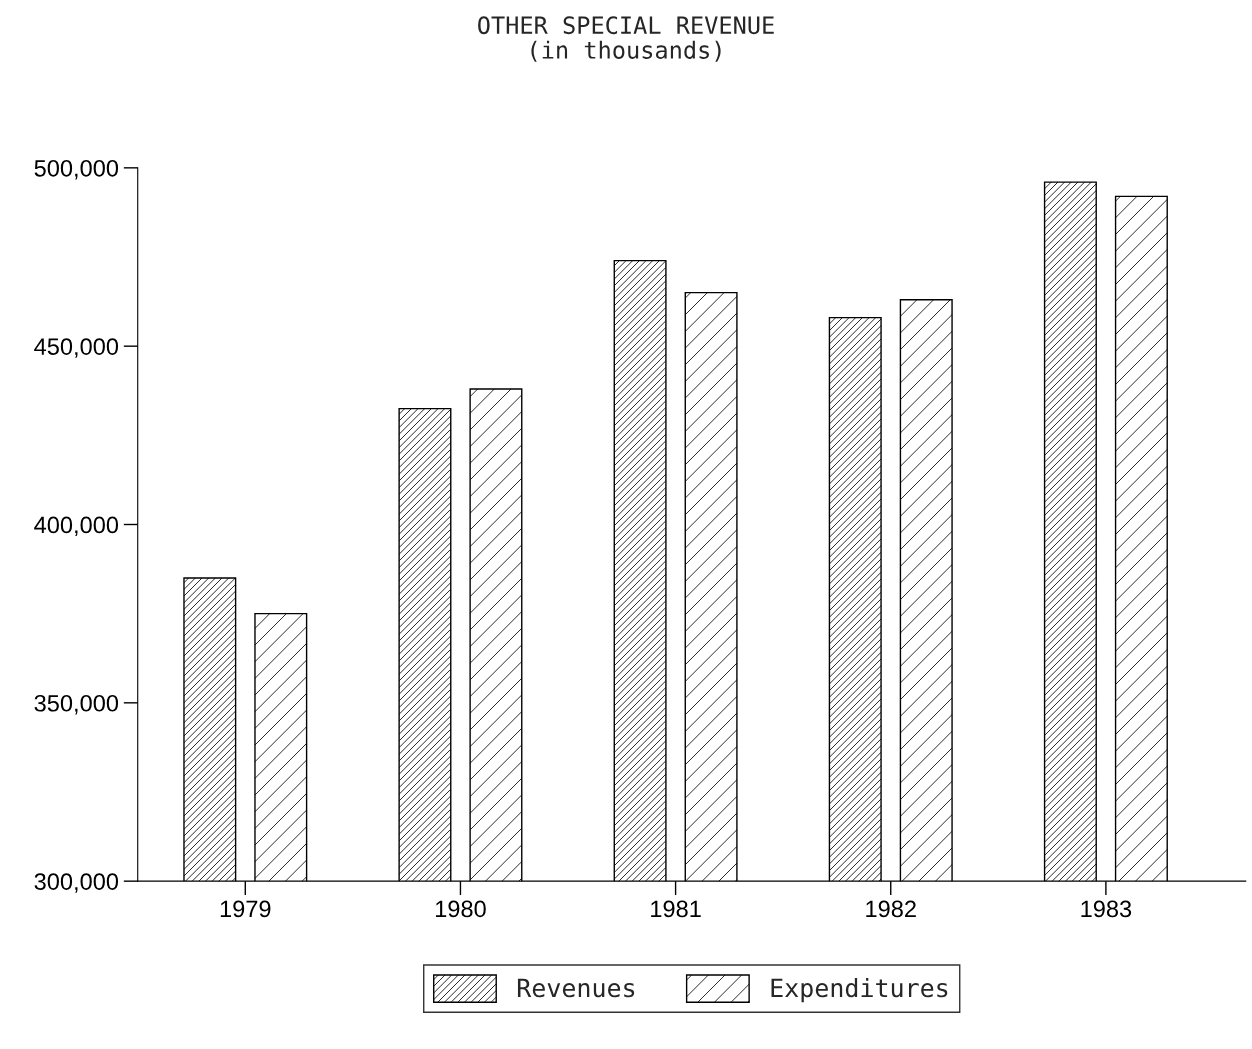 Image resolution: width=1252 pixels, height=1049 pixels. Describe the element at coordinates (676, 909) in the screenshot. I see `x-tick-label: 1981` at that location.